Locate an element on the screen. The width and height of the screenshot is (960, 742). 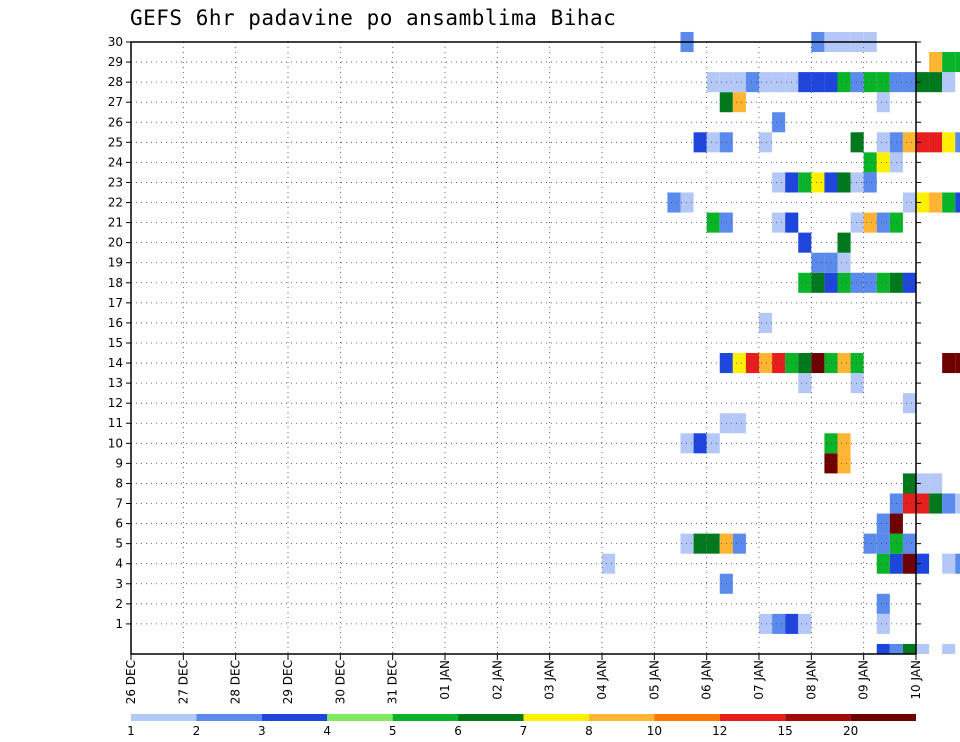
y-tick-label: 1 is located at coordinates (119, 624).